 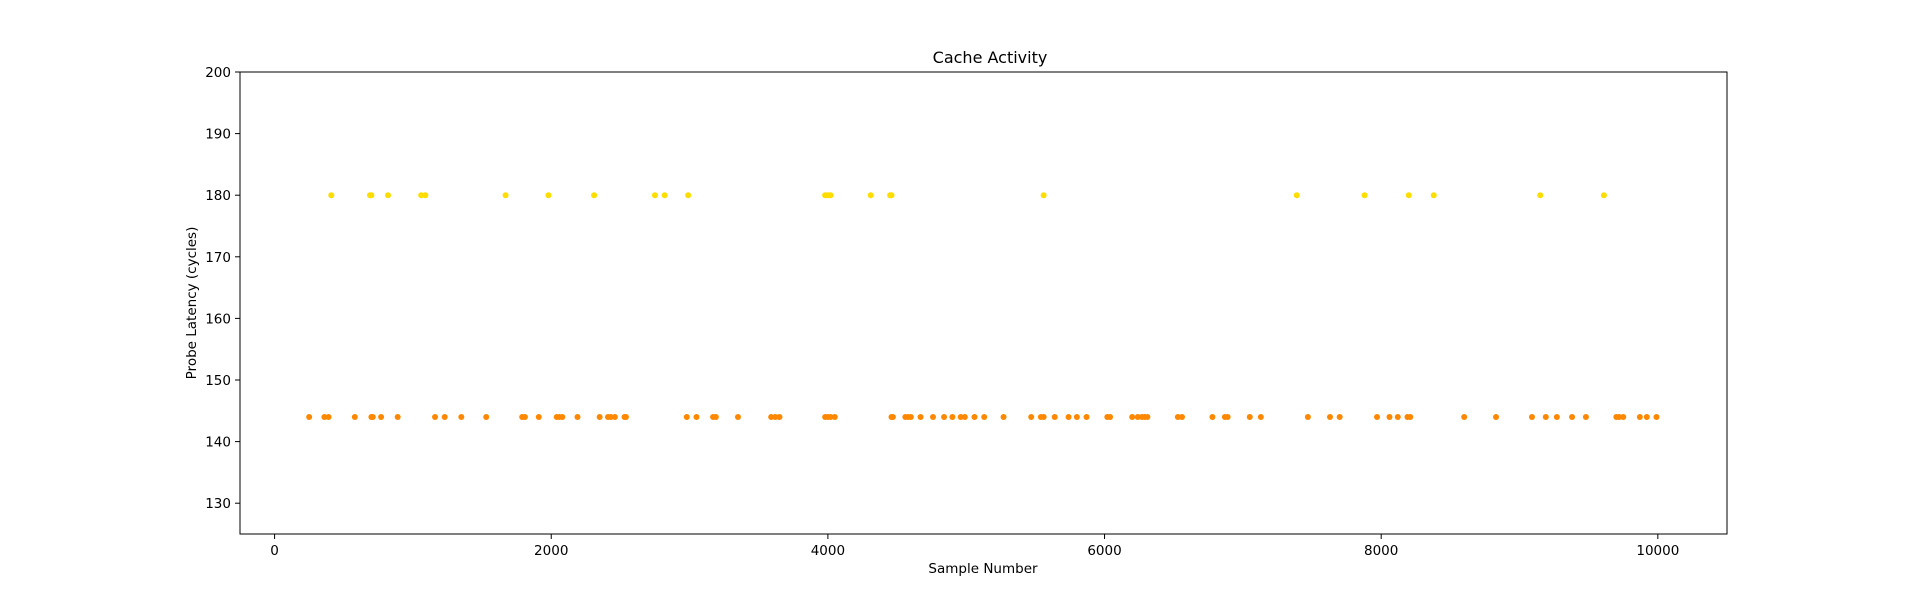 What do you see at coordinates (1104, 551) in the screenshot?
I see `x-tick-label: 6000` at bounding box center [1104, 551].